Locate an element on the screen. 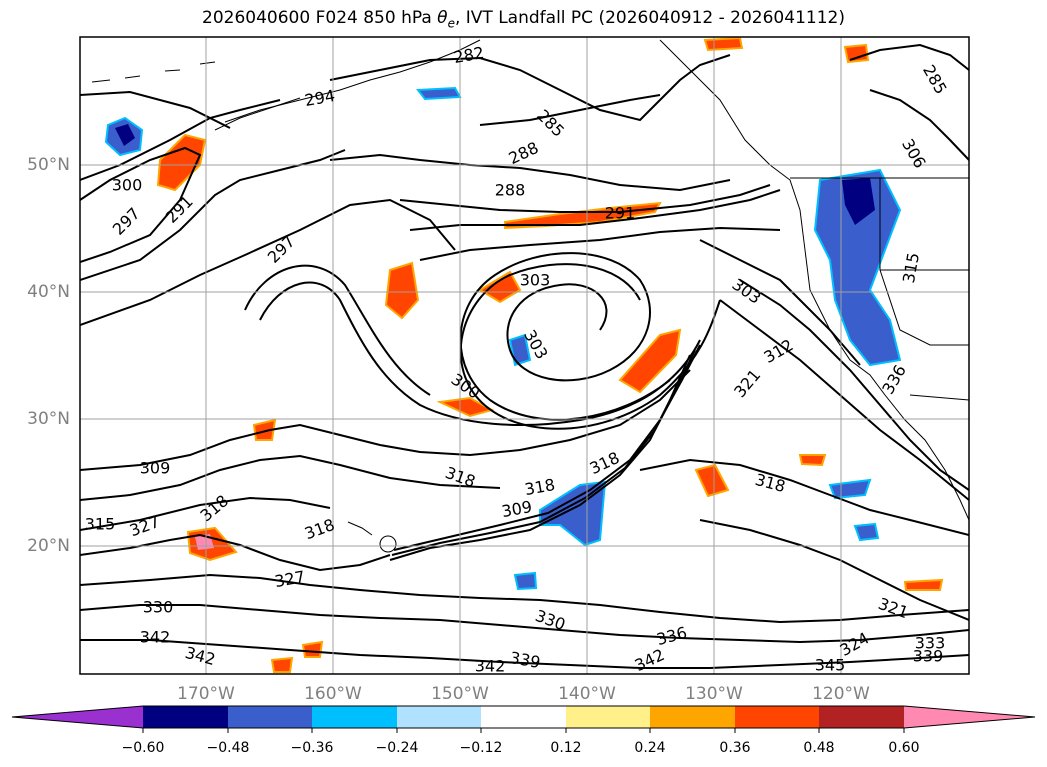 This screenshot has height=767, width=1047. orange-patch-mid-south is located at coordinates (312, 649).